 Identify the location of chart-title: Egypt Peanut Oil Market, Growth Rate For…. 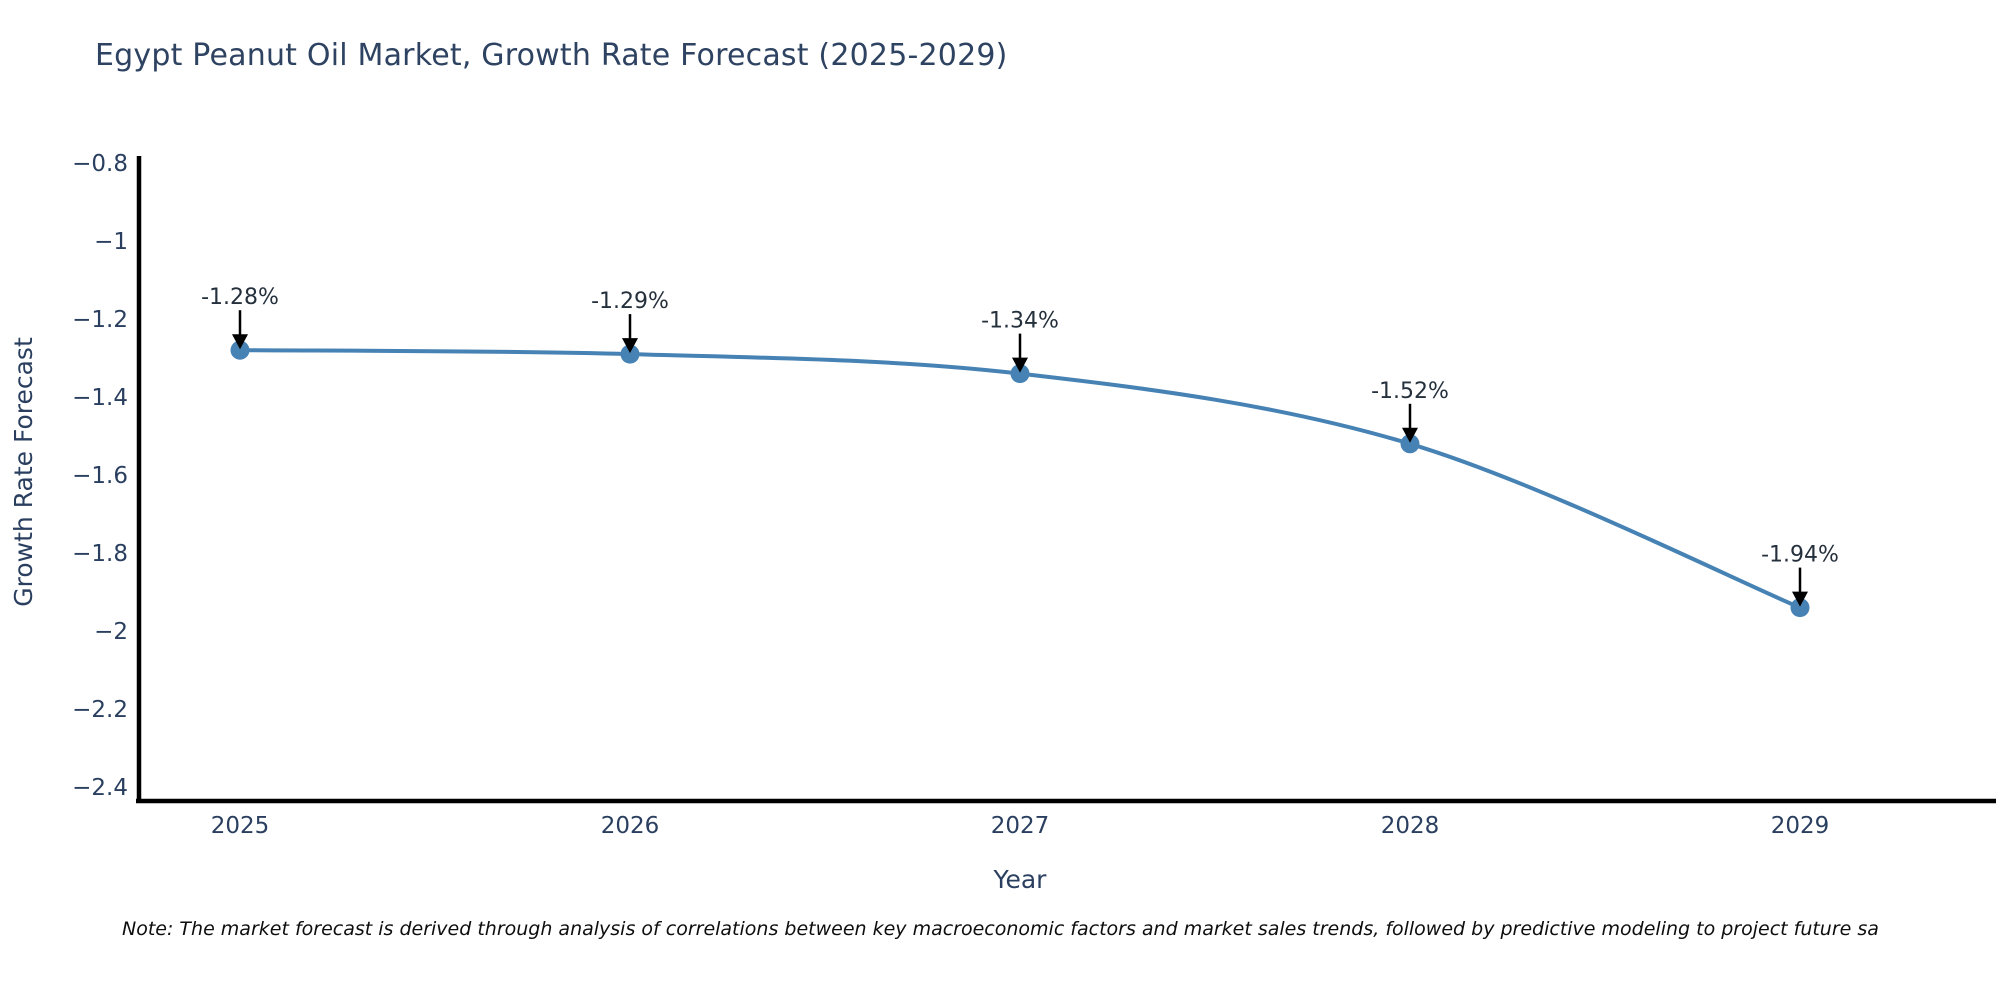
(551, 55).